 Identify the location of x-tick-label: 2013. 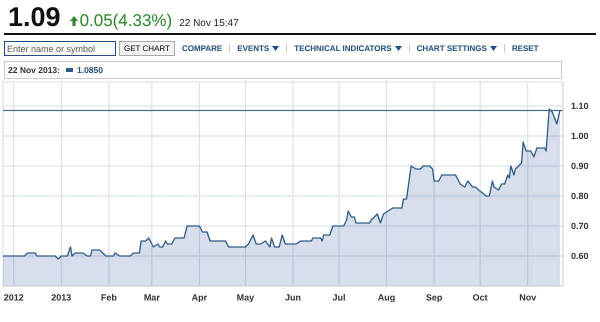
(61, 297).